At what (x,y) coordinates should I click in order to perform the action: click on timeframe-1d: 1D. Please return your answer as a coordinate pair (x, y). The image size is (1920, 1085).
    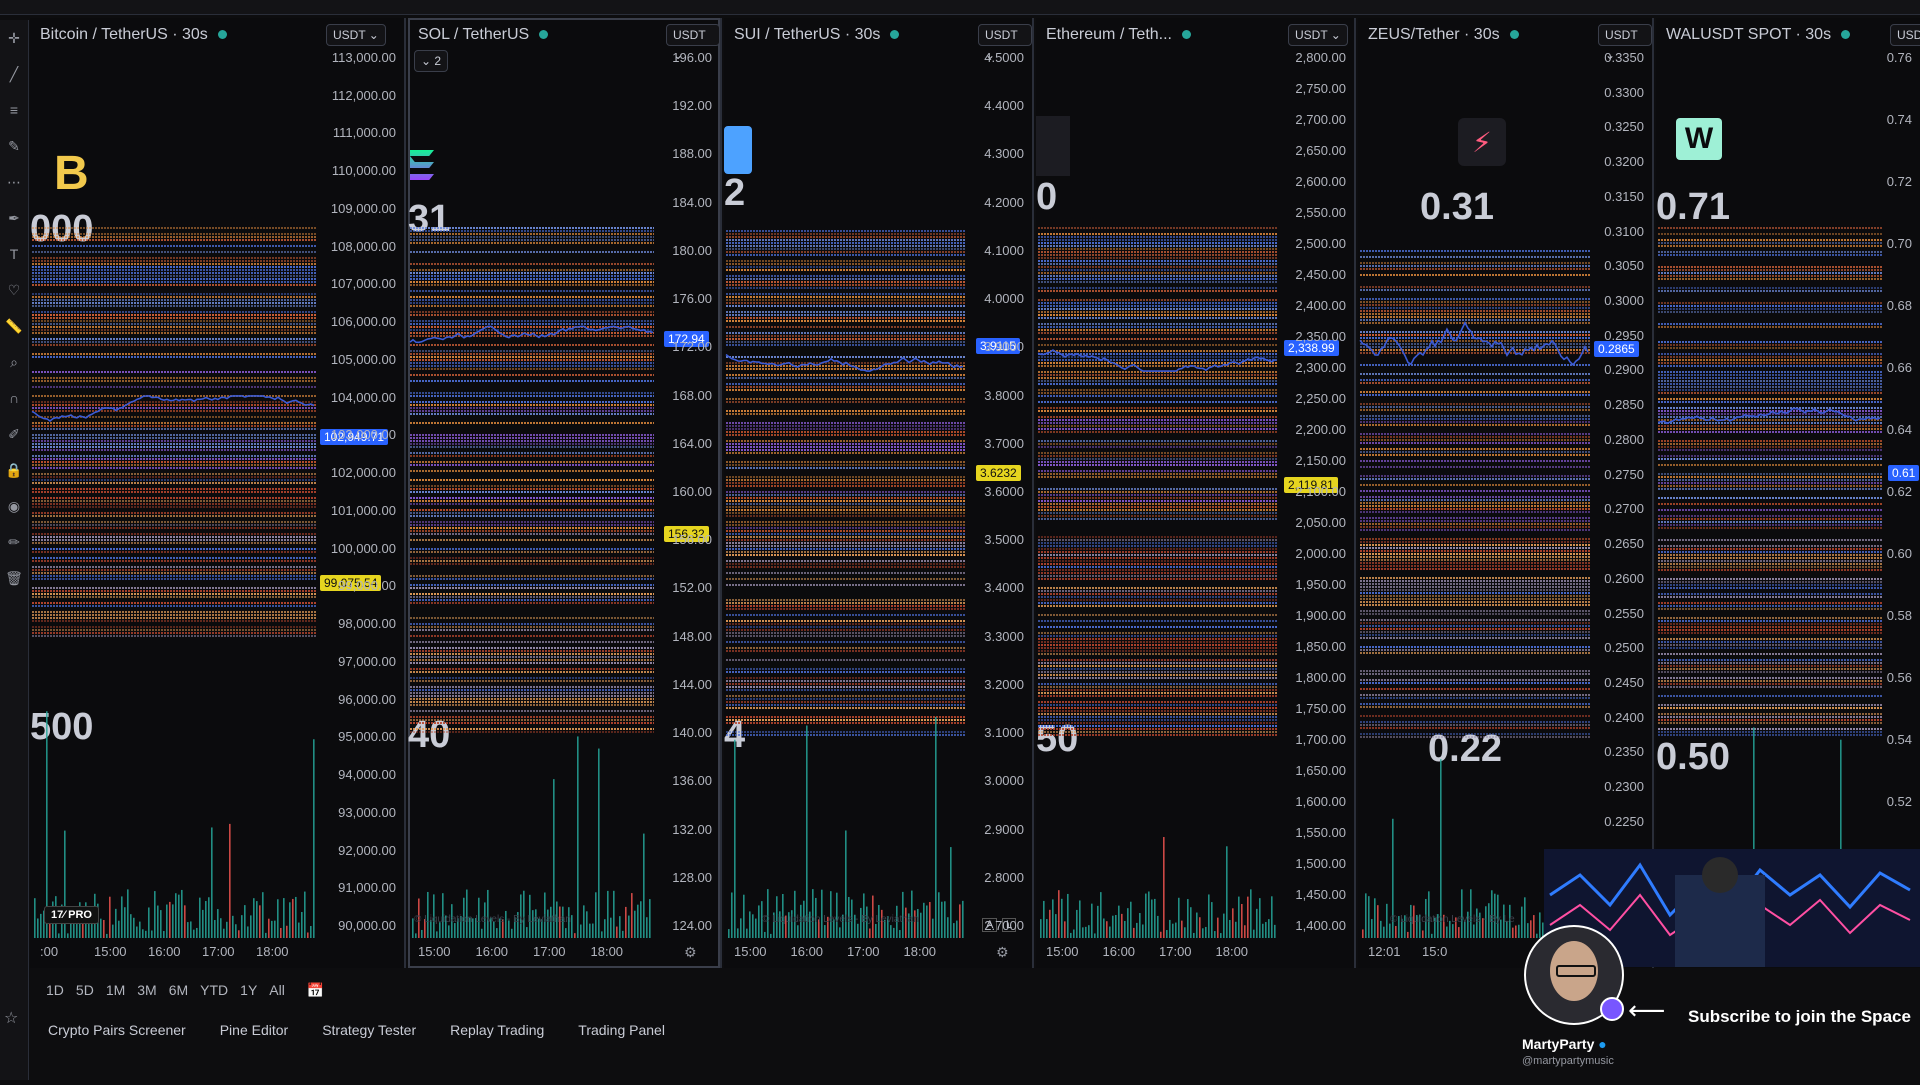
    Looking at the image, I should click on (55, 990).